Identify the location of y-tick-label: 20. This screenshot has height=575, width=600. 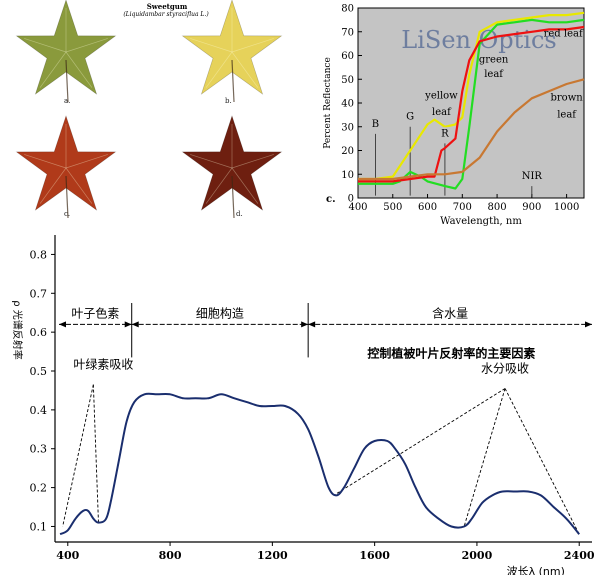
(347, 151).